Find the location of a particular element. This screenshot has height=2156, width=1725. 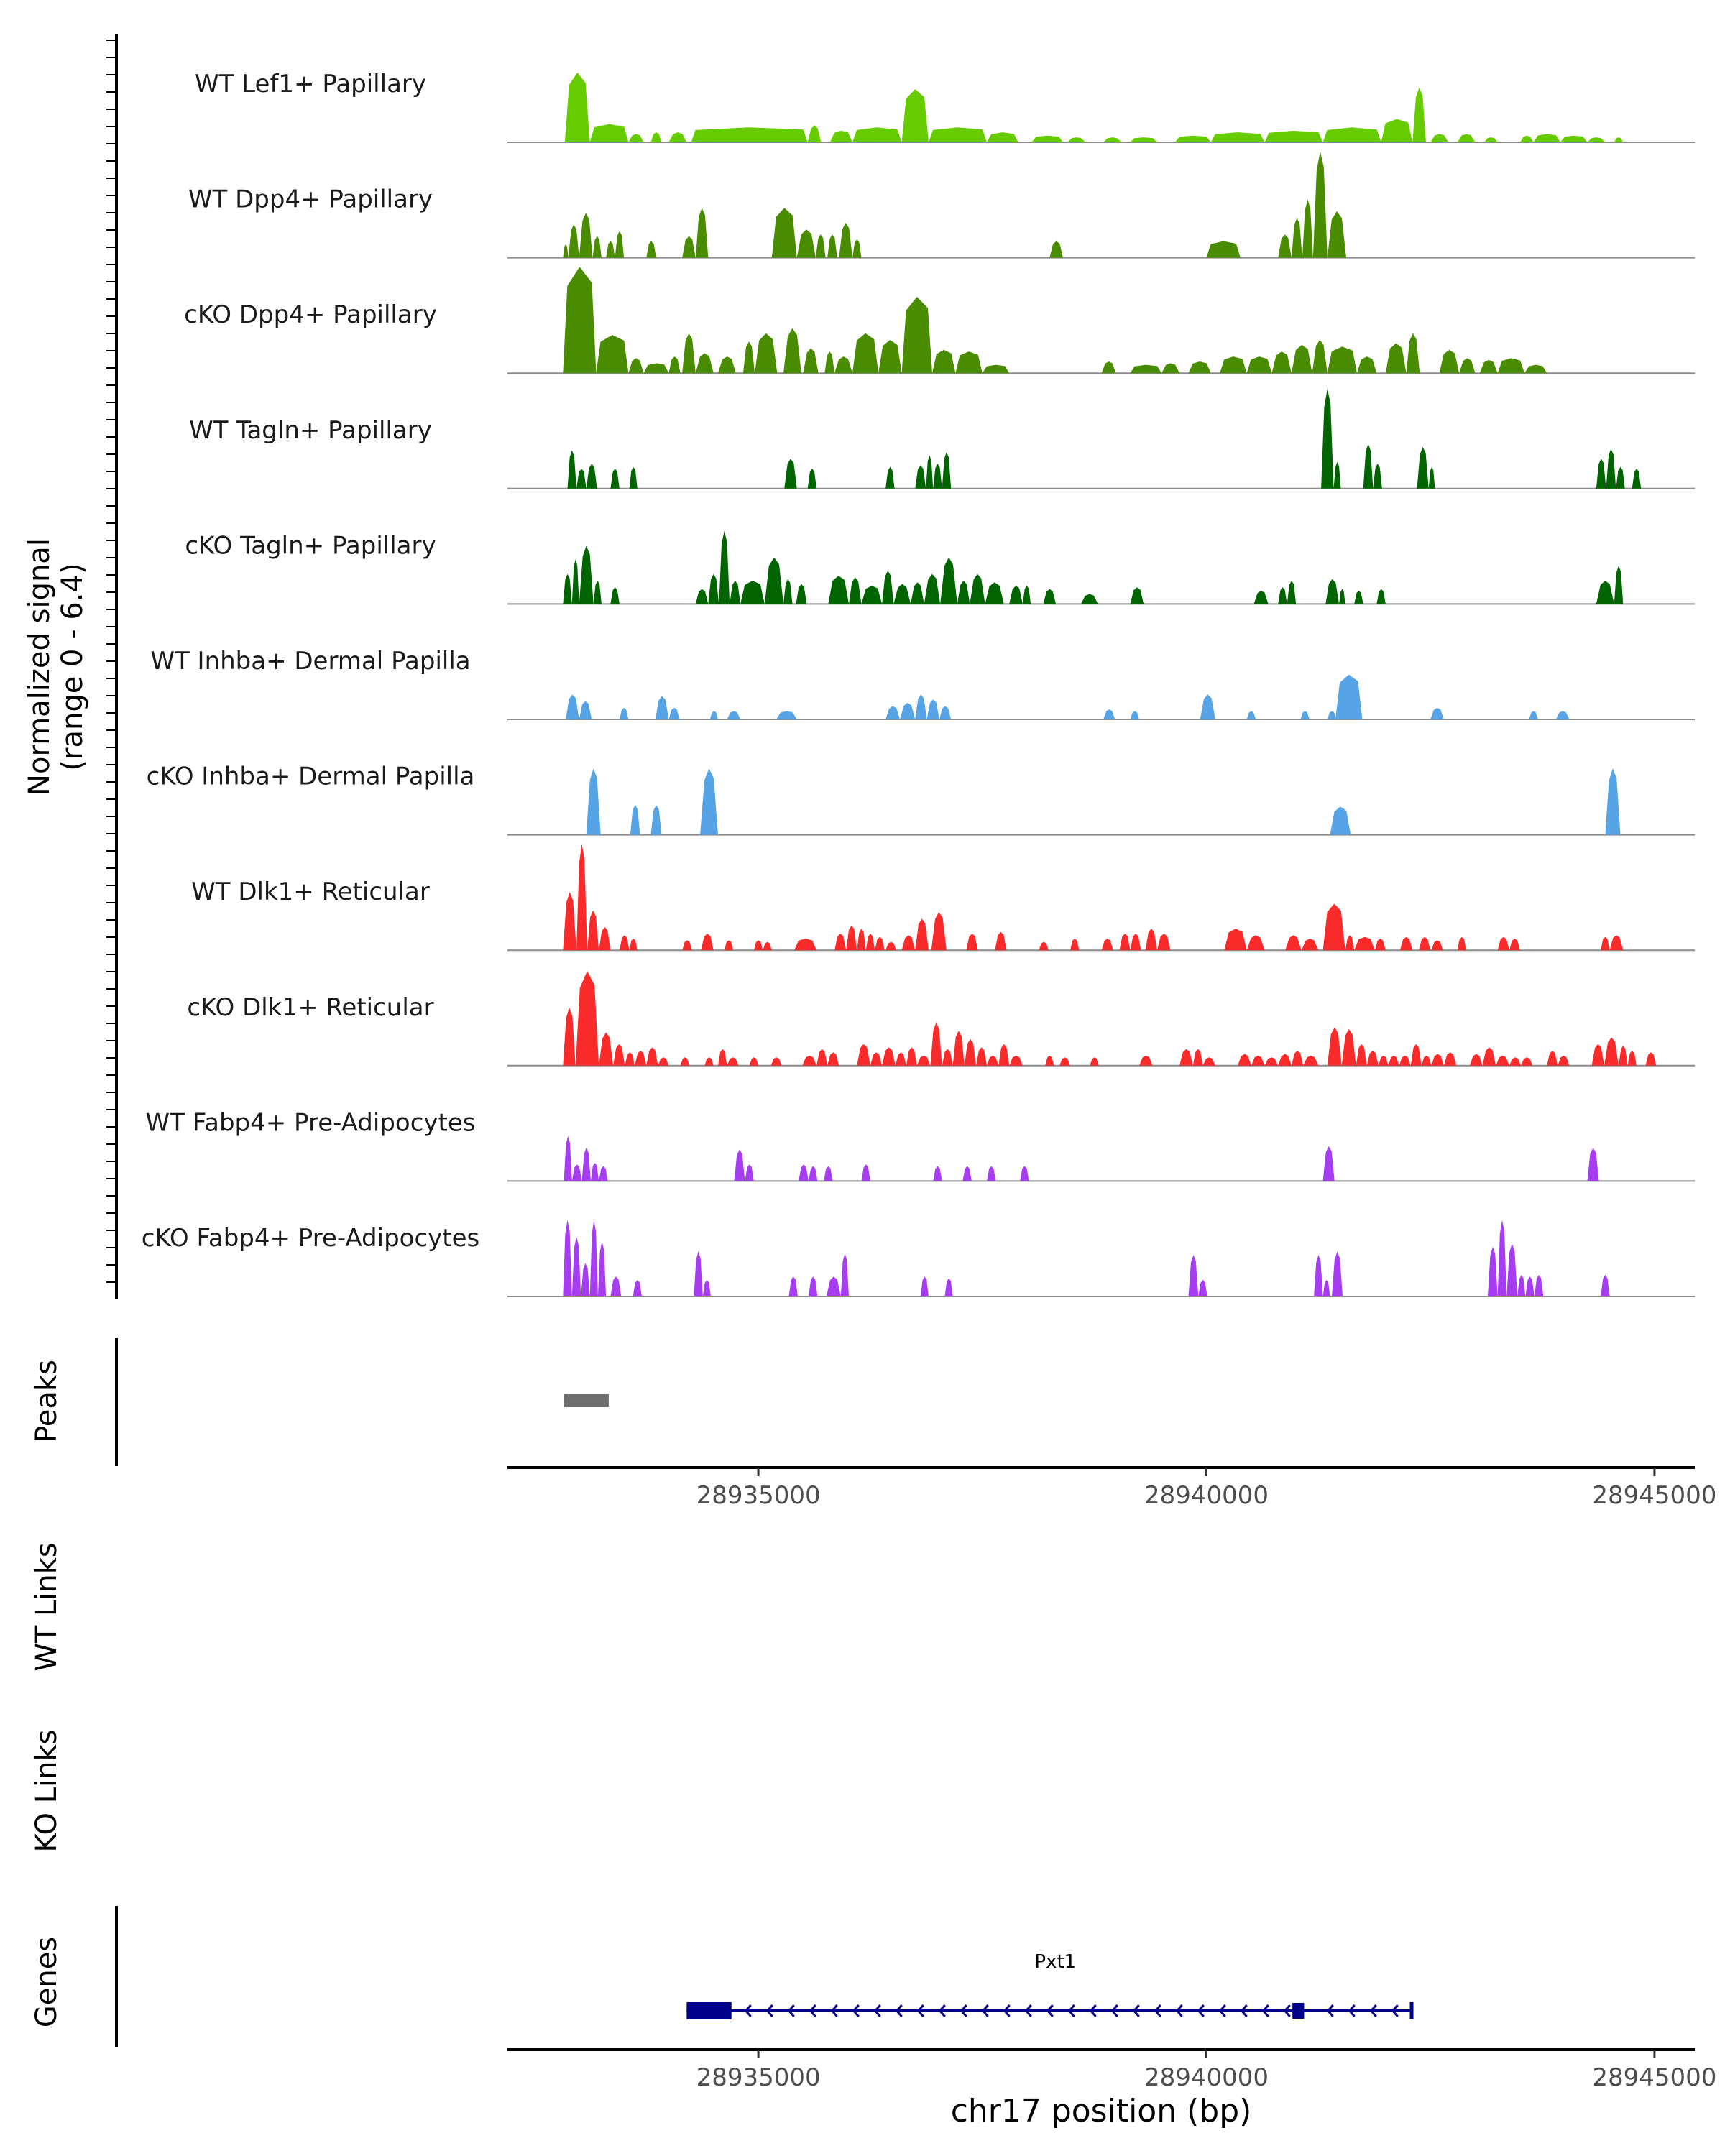

track-label: WT Dlk1+ Reticular is located at coordinates (310, 891).